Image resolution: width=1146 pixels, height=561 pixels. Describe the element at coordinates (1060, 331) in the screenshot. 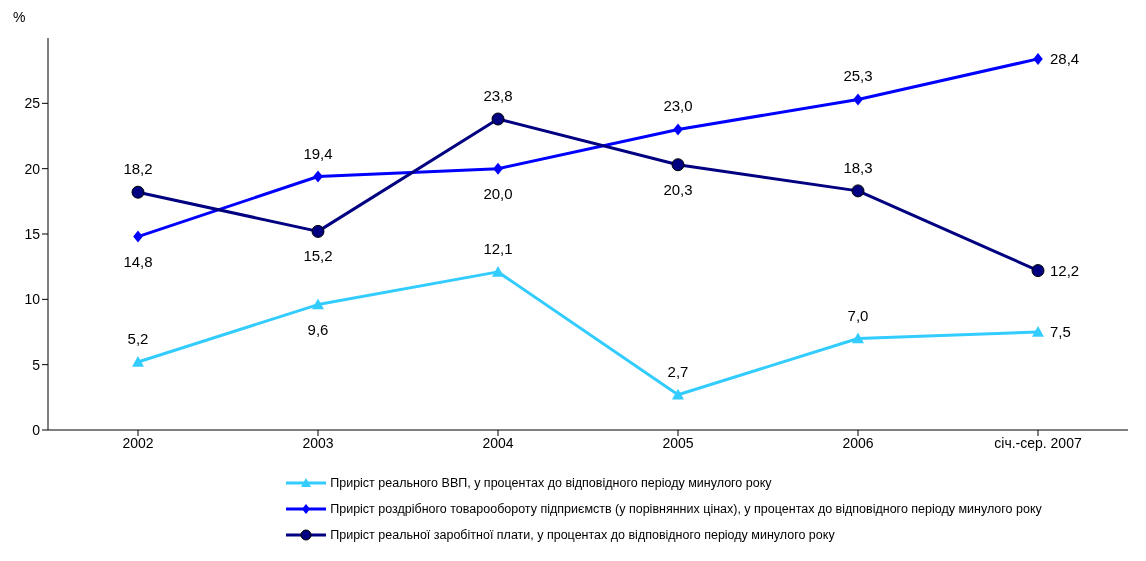

I see `data-label: 7,5` at that location.